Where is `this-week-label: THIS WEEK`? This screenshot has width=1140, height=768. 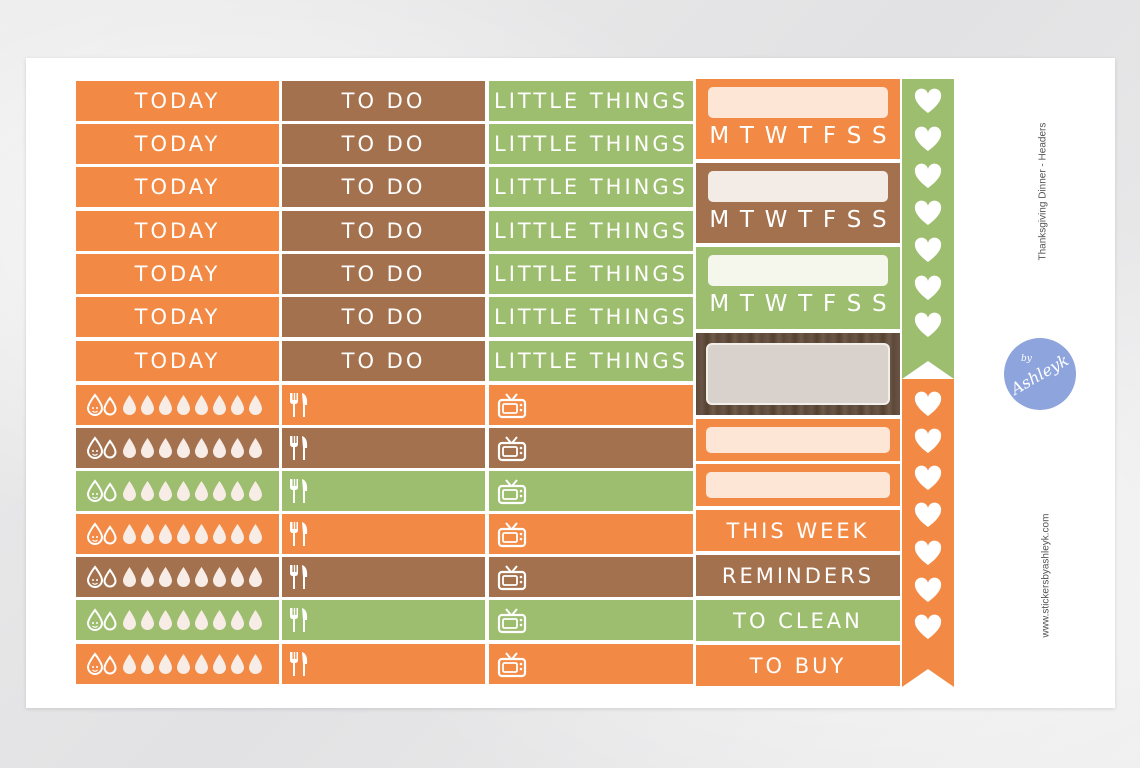 this-week-label: THIS WEEK is located at coordinates (798, 530).